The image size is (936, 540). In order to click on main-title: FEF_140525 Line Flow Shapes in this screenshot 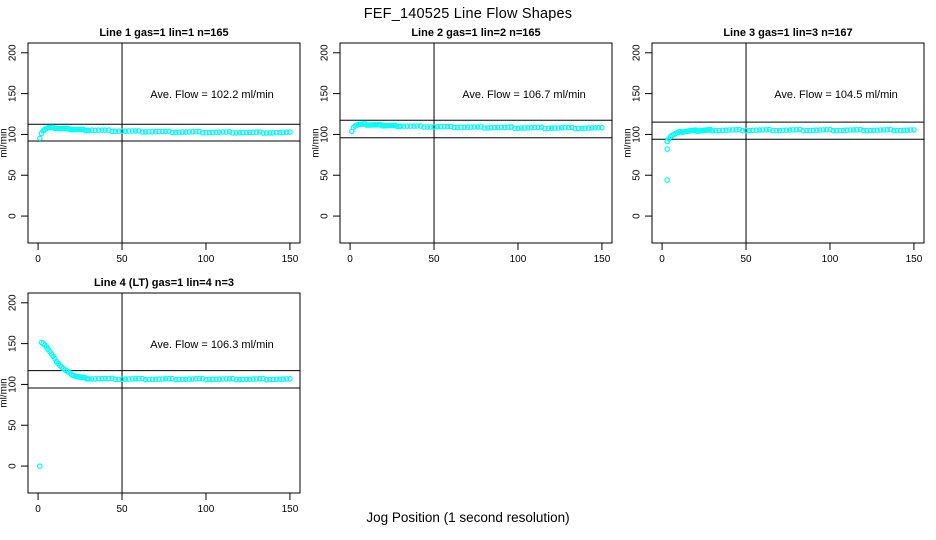, I will do `click(468, 14)`.